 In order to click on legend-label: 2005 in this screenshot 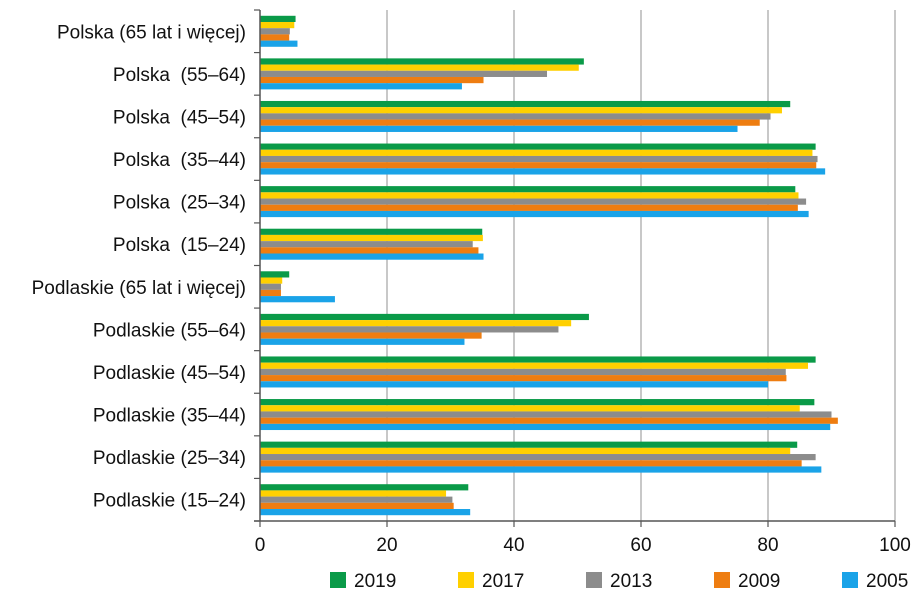, I will do `click(887, 581)`.